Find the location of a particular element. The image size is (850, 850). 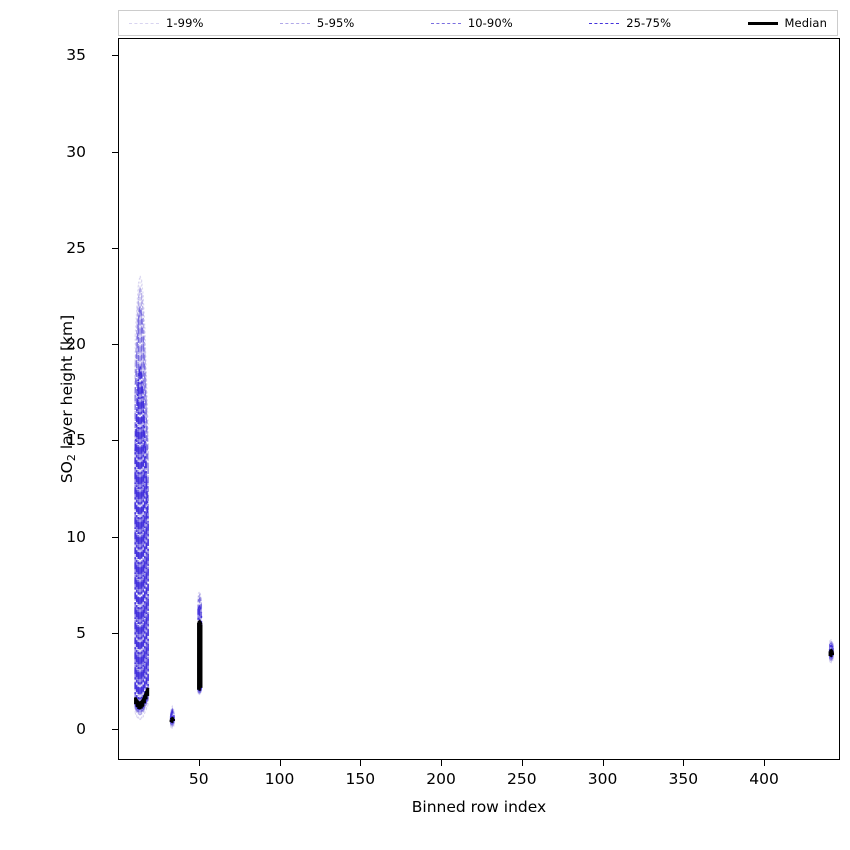

legend-entry-median: Median is located at coordinates (787, 23).